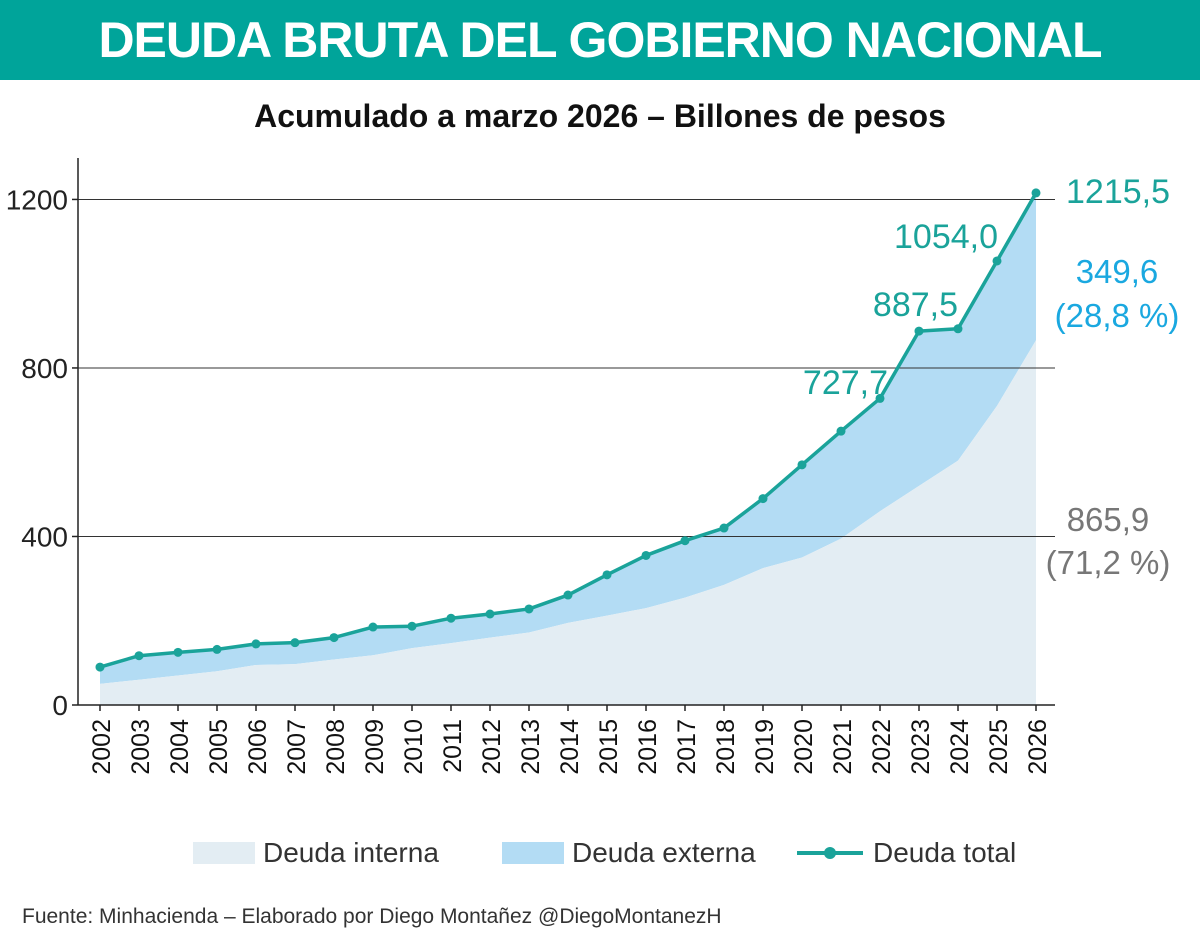 This screenshot has width=1200, height=943. Describe the element at coordinates (351, 852) in the screenshot. I see `legend-label-interna: Deuda interna` at that location.